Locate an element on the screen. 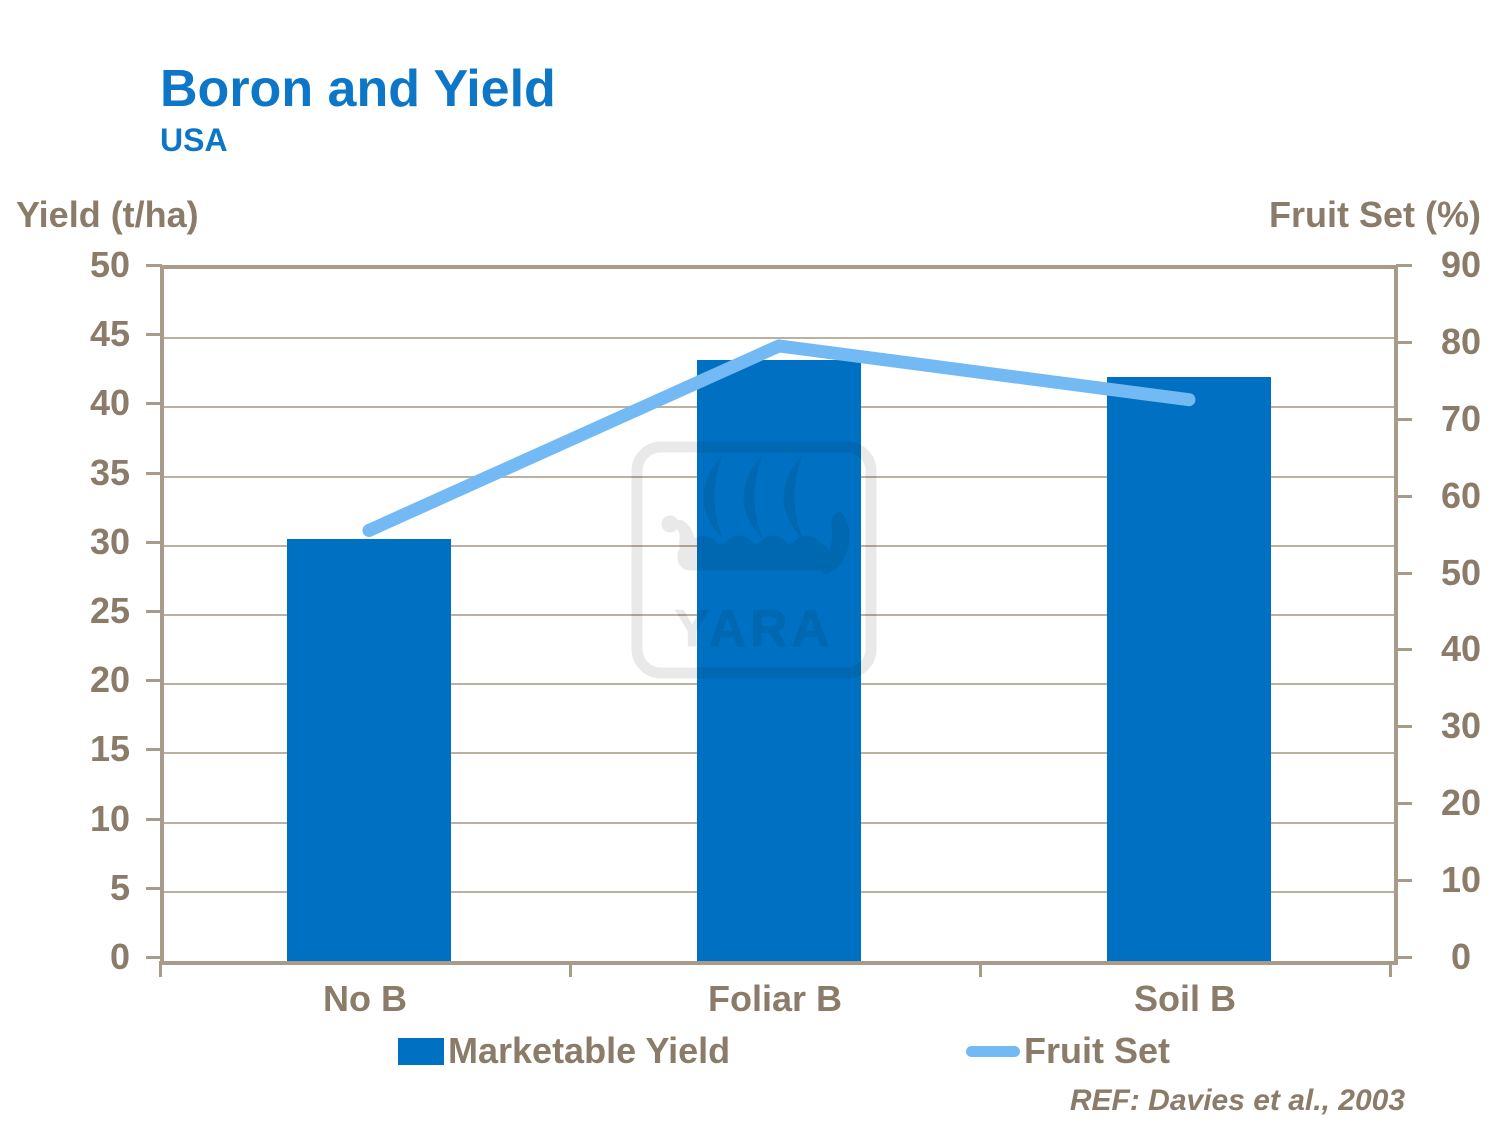 The width and height of the screenshot is (1501, 1126). category-label-no-b: No B is located at coordinates (365, 998).